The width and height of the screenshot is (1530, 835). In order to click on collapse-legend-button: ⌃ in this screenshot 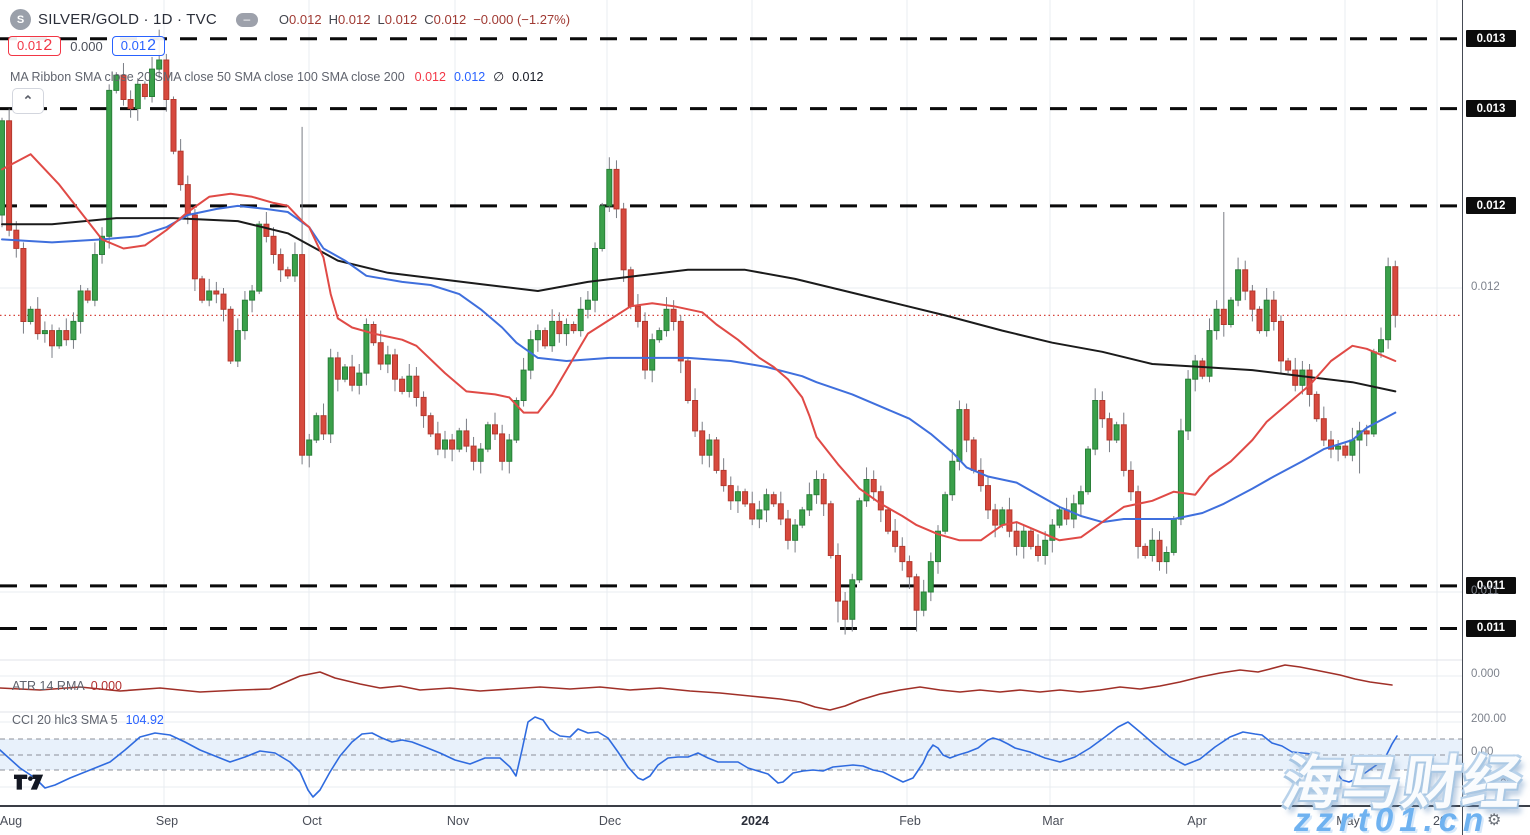, I will do `click(28, 101)`.